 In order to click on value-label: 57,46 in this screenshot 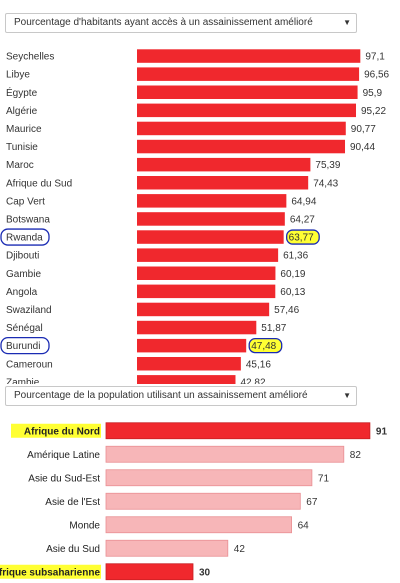, I will do `click(286, 310)`.